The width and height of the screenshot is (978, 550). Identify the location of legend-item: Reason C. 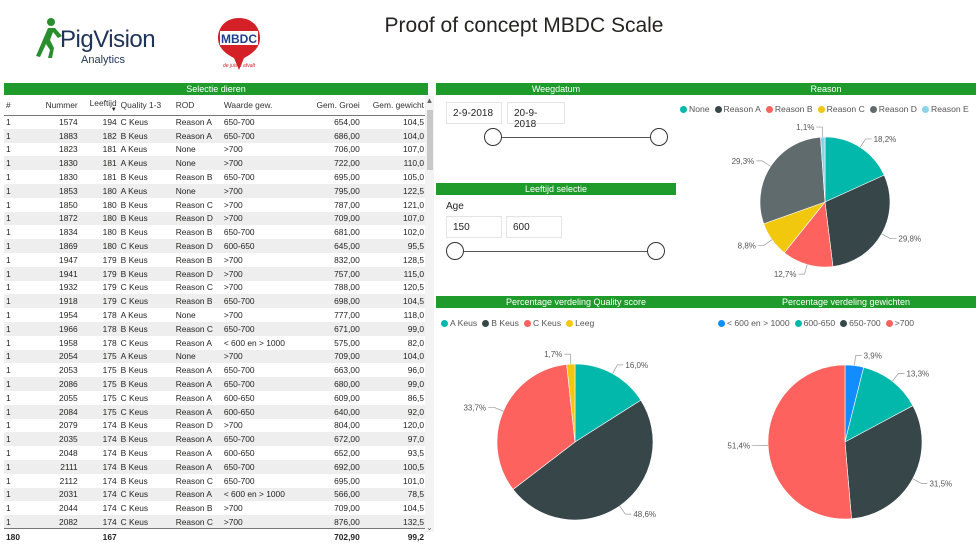
(841, 109).